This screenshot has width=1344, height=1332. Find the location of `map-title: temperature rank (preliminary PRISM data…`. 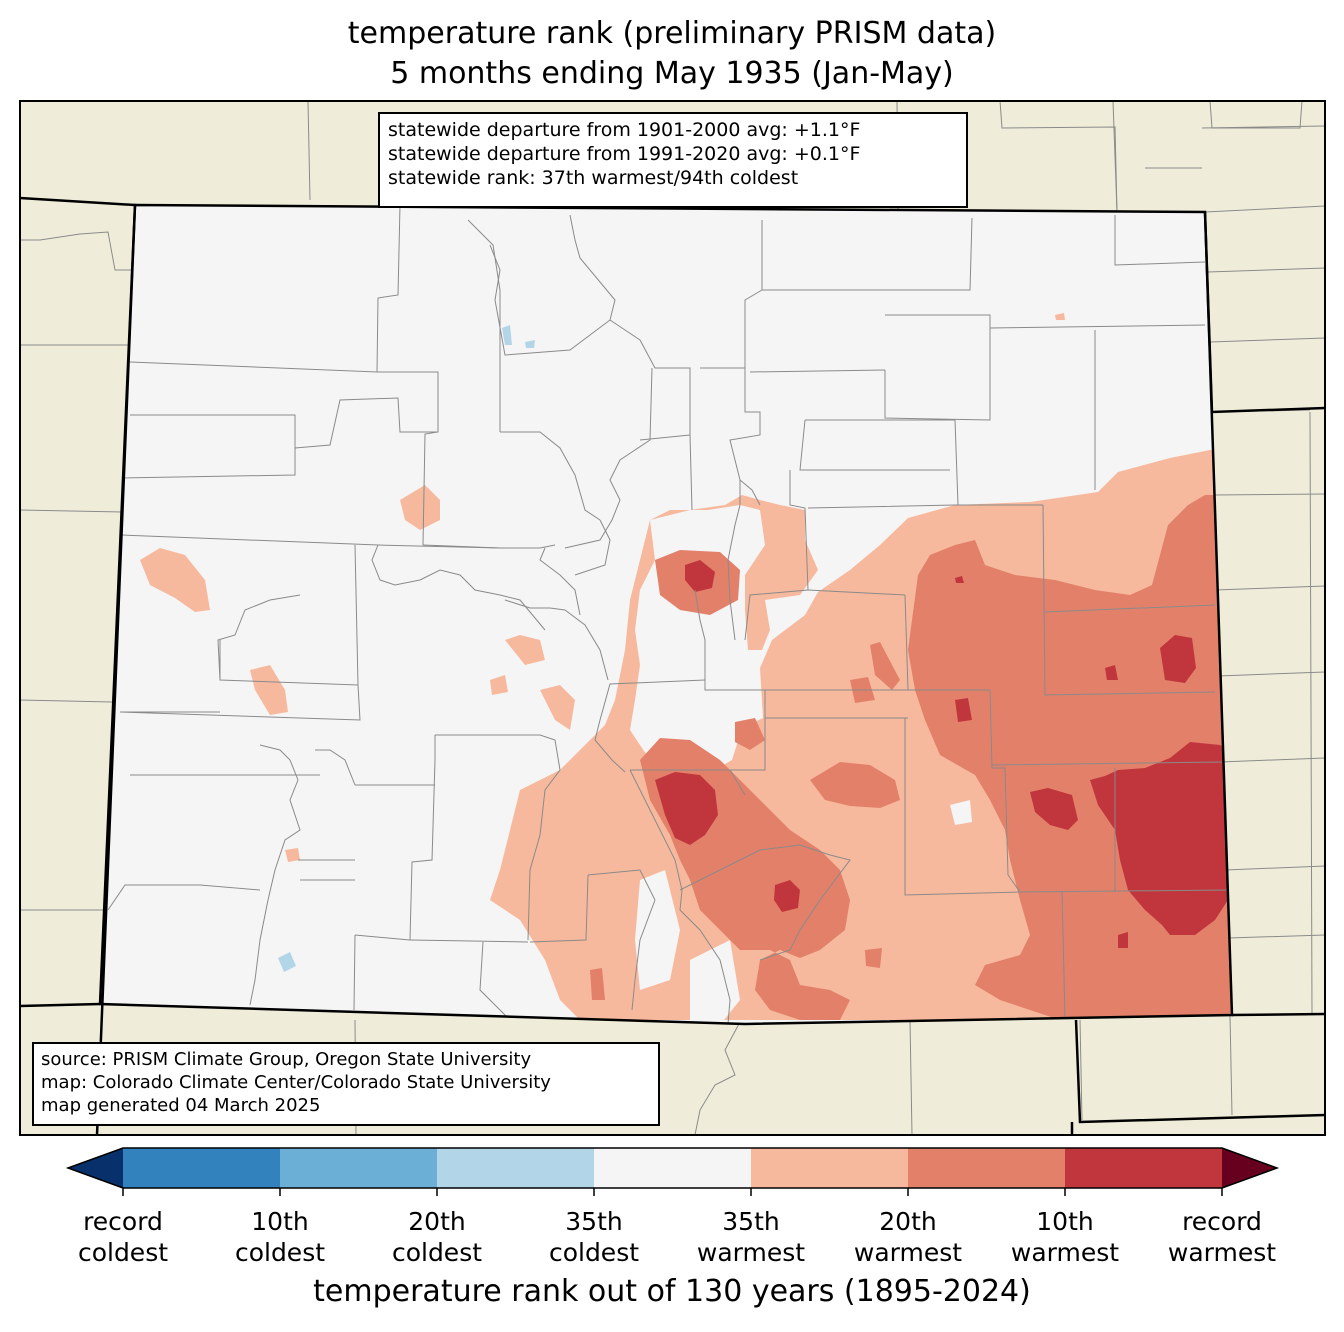

map-title: temperature rank (preliminary PRISM data… is located at coordinates (672, 33).